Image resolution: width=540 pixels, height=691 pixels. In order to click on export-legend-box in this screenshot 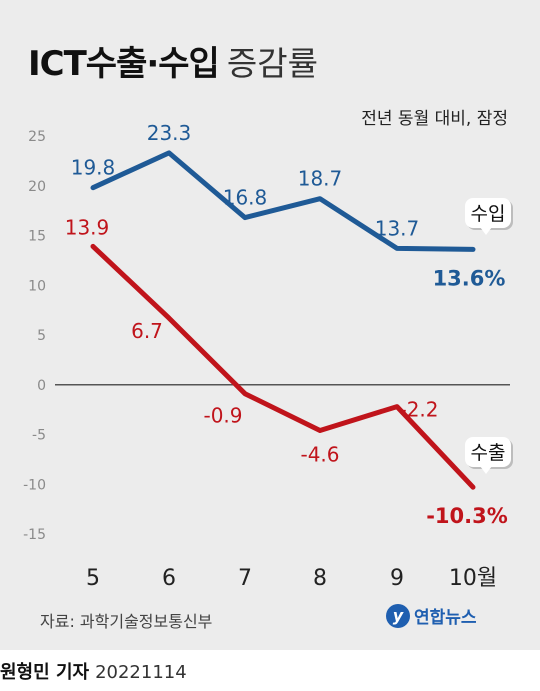, I will do `click(488, 452)`.